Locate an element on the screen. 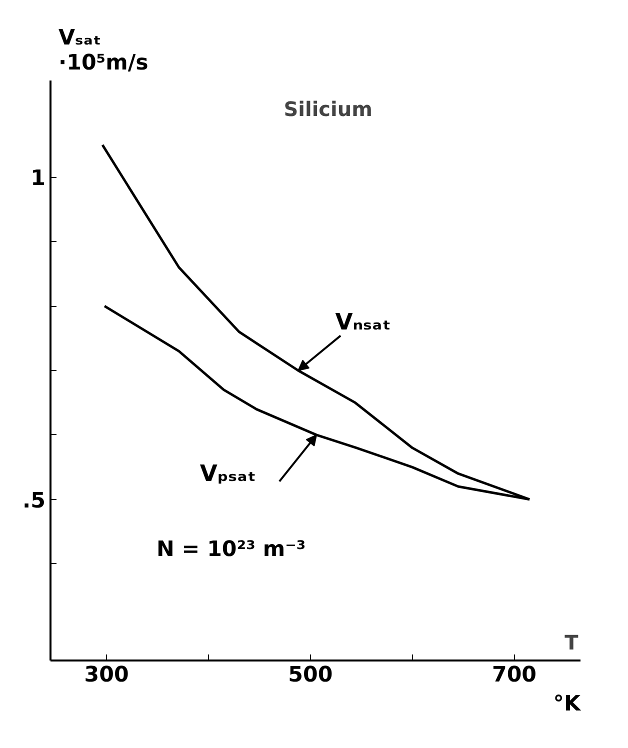 This screenshot has height=748, width=628. x-tick-label: 500 is located at coordinates (310, 675).